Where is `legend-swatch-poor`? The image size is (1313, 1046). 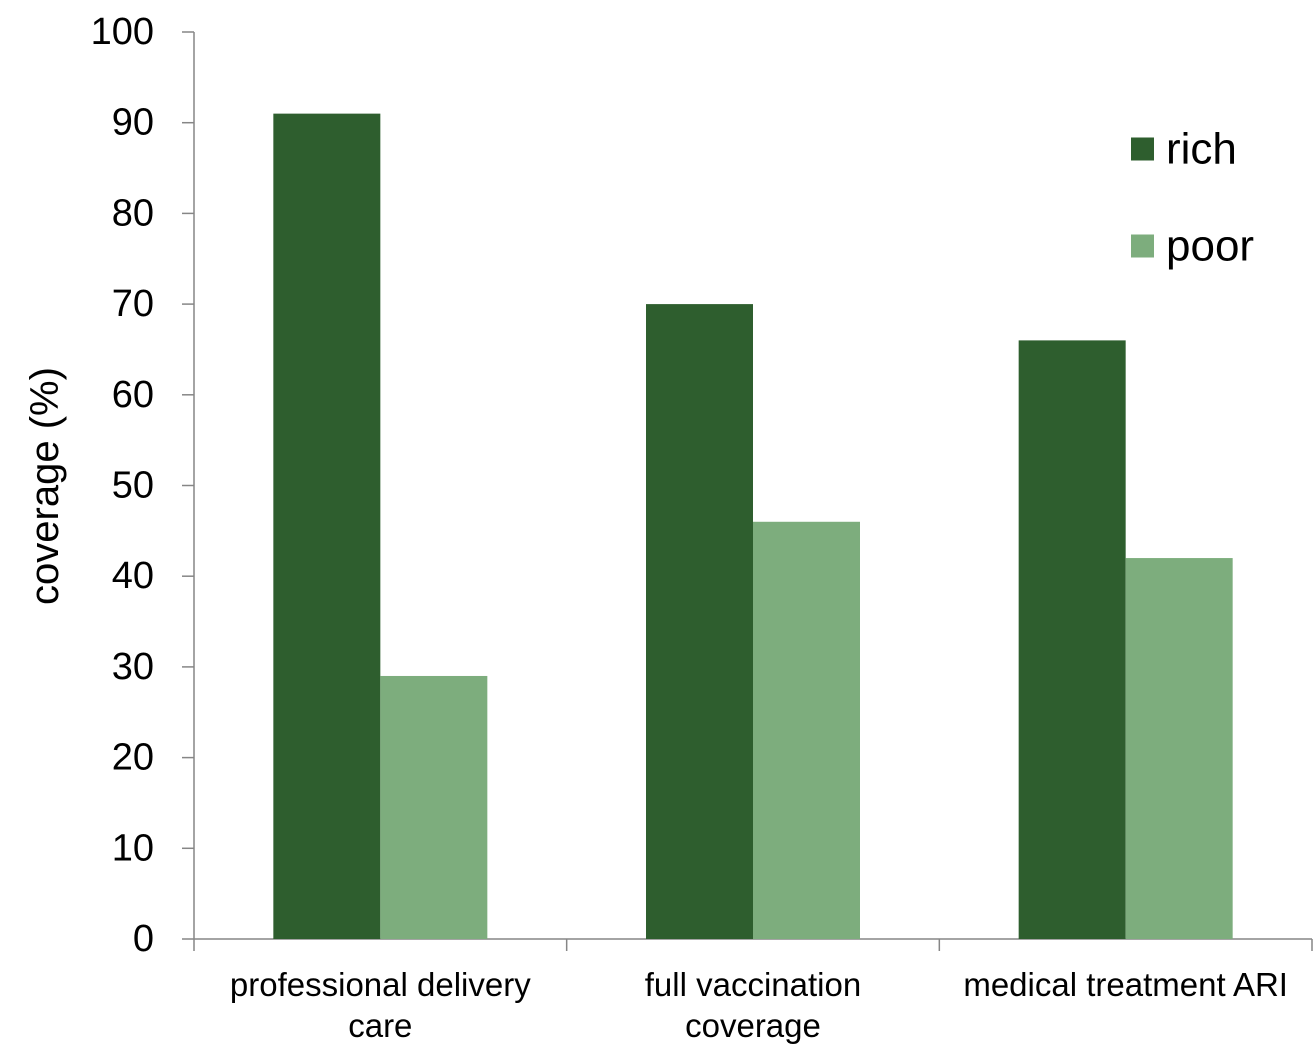 legend-swatch-poor is located at coordinates (1142, 246).